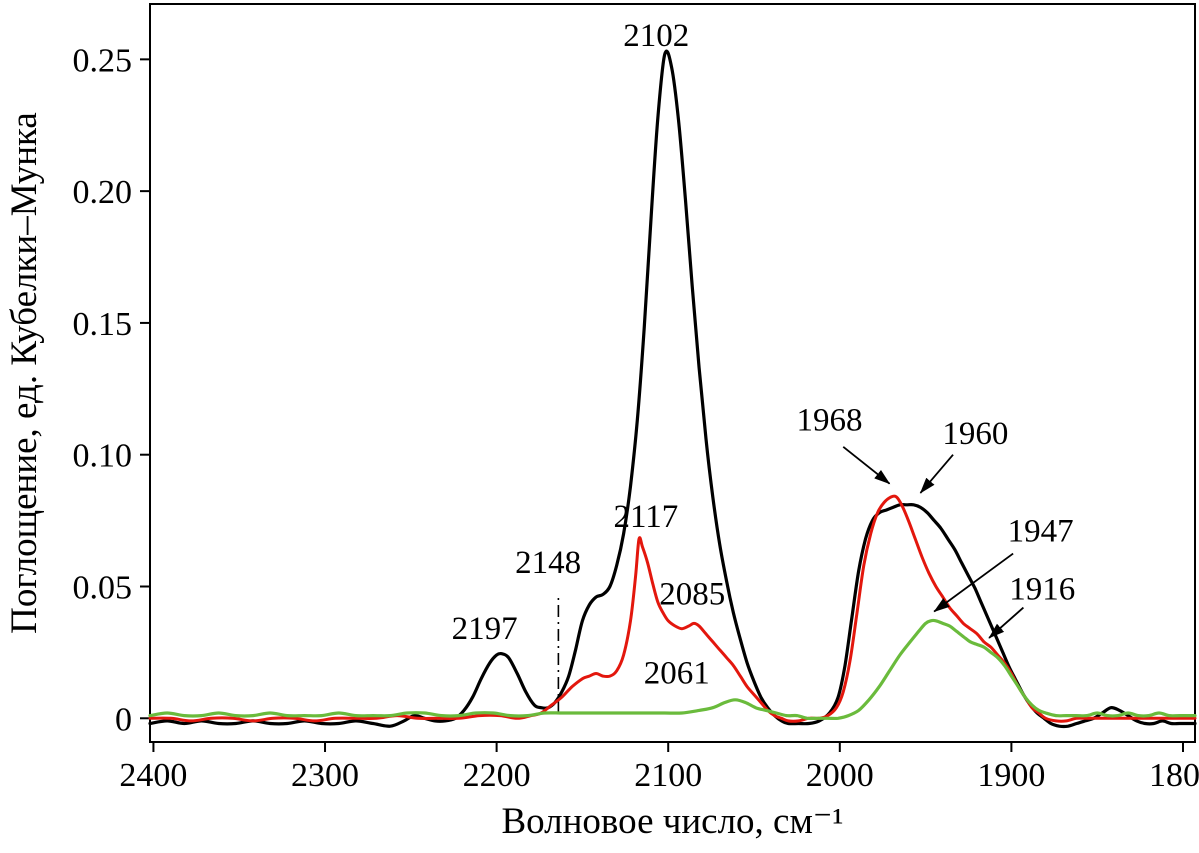  What do you see at coordinates (103, 192) in the screenshot?
I see `y-tick-label: 0.20` at bounding box center [103, 192].